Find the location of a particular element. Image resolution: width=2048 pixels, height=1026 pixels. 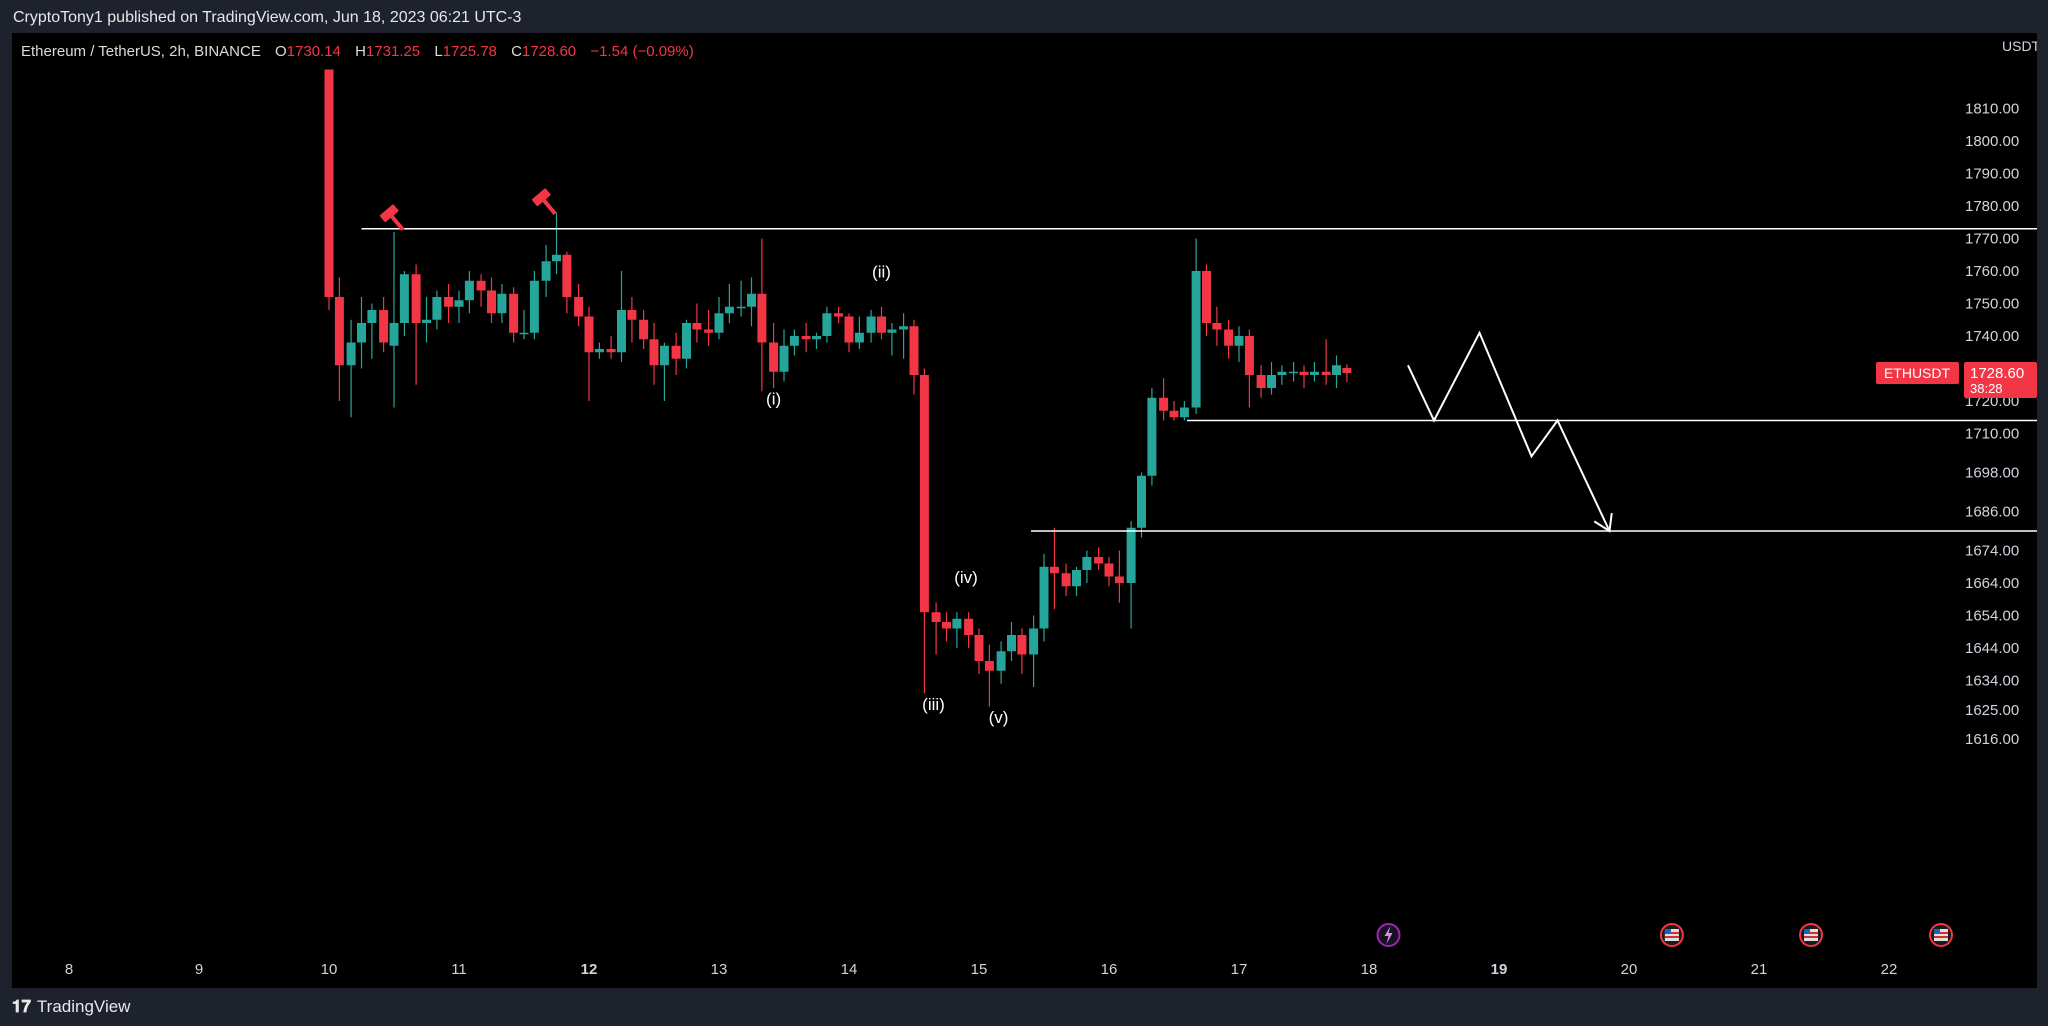

x-tick-label: 11 is located at coordinates (459, 969).